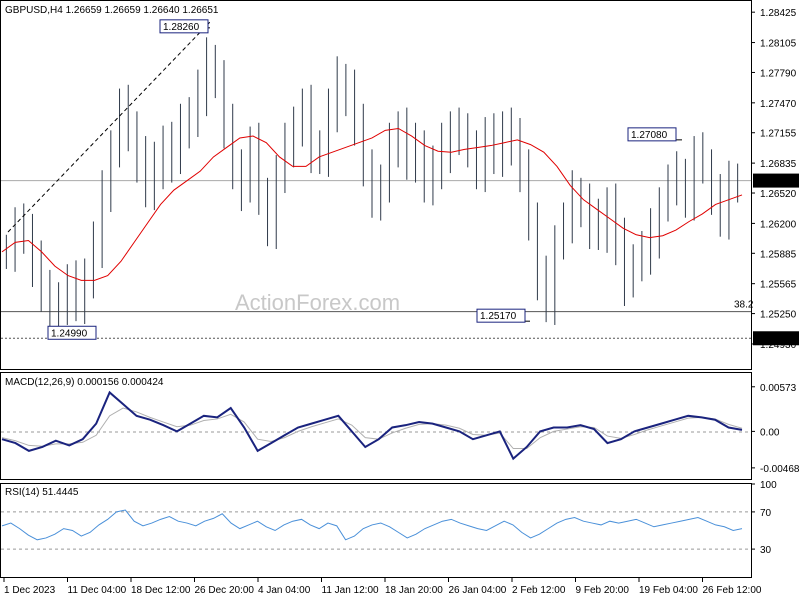 The height and width of the screenshot is (600, 800). Describe the element at coordinates (478, 590) in the screenshot. I see `time-tick-label: 26 Jan 04:00` at that location.